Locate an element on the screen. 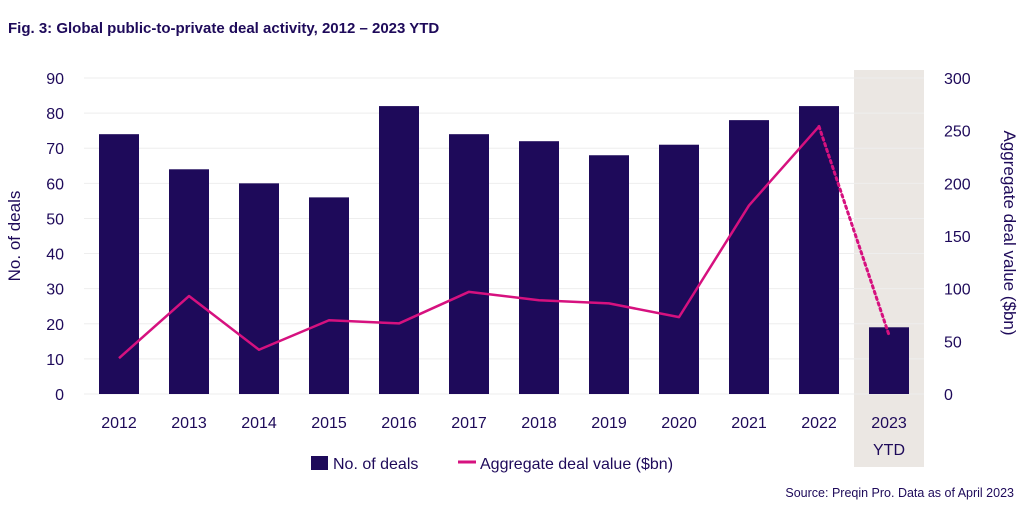 The height and width of the screenshot is (512, 1024). left-axis-title: No. of deals is located at coordinates (14, 236).